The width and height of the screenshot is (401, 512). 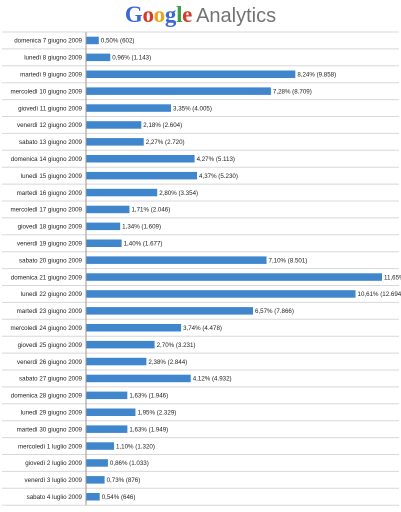 I want to click on value-label: 1,40% (1.677), so click(x=143, y=243).